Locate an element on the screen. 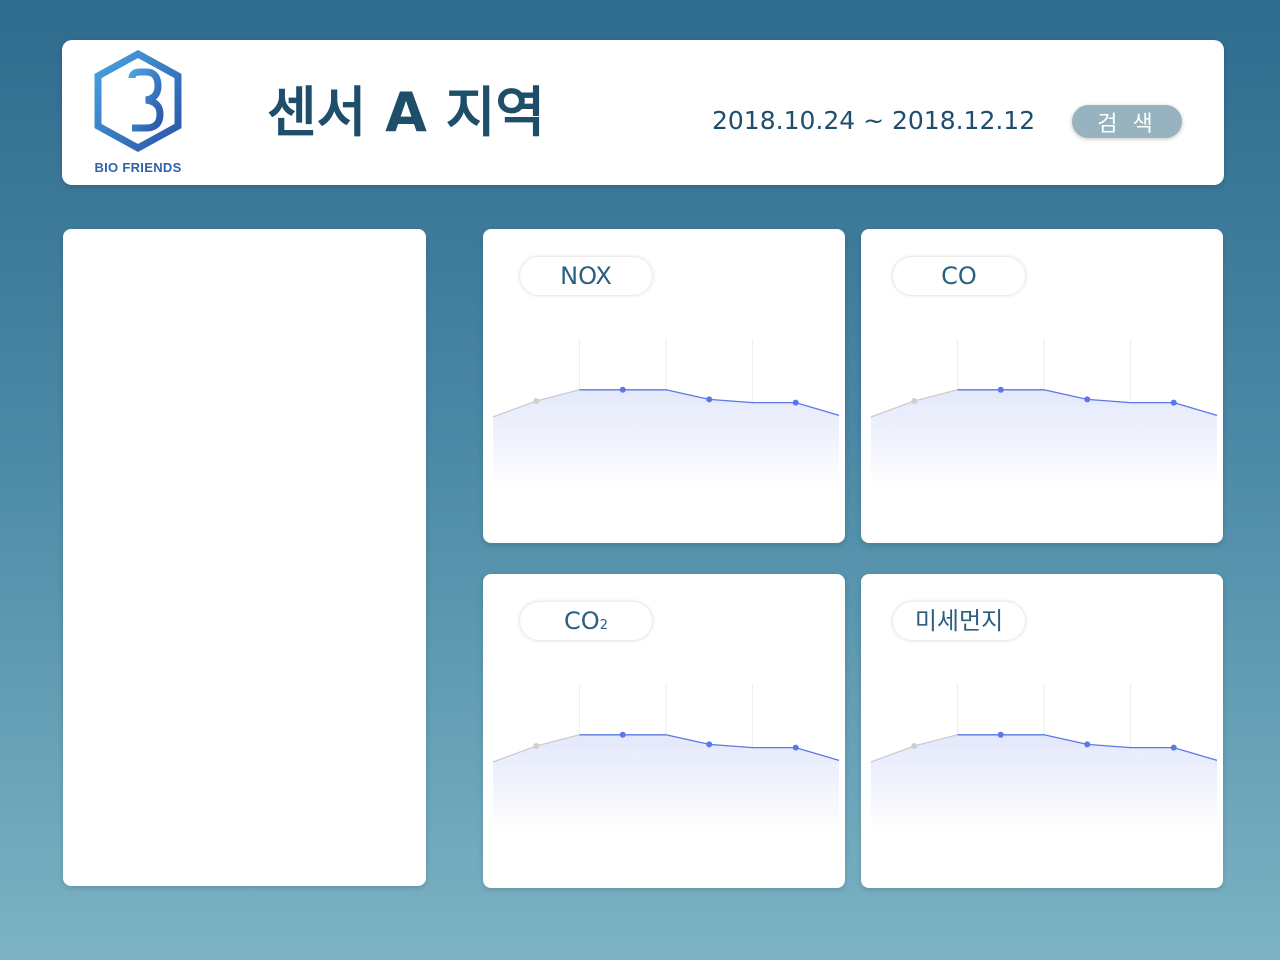 Image resolution: width=1280 pixels, height=960 pixels. chart-card-fine-dust: 미세먼지 is located at coordinates (1042, 731).